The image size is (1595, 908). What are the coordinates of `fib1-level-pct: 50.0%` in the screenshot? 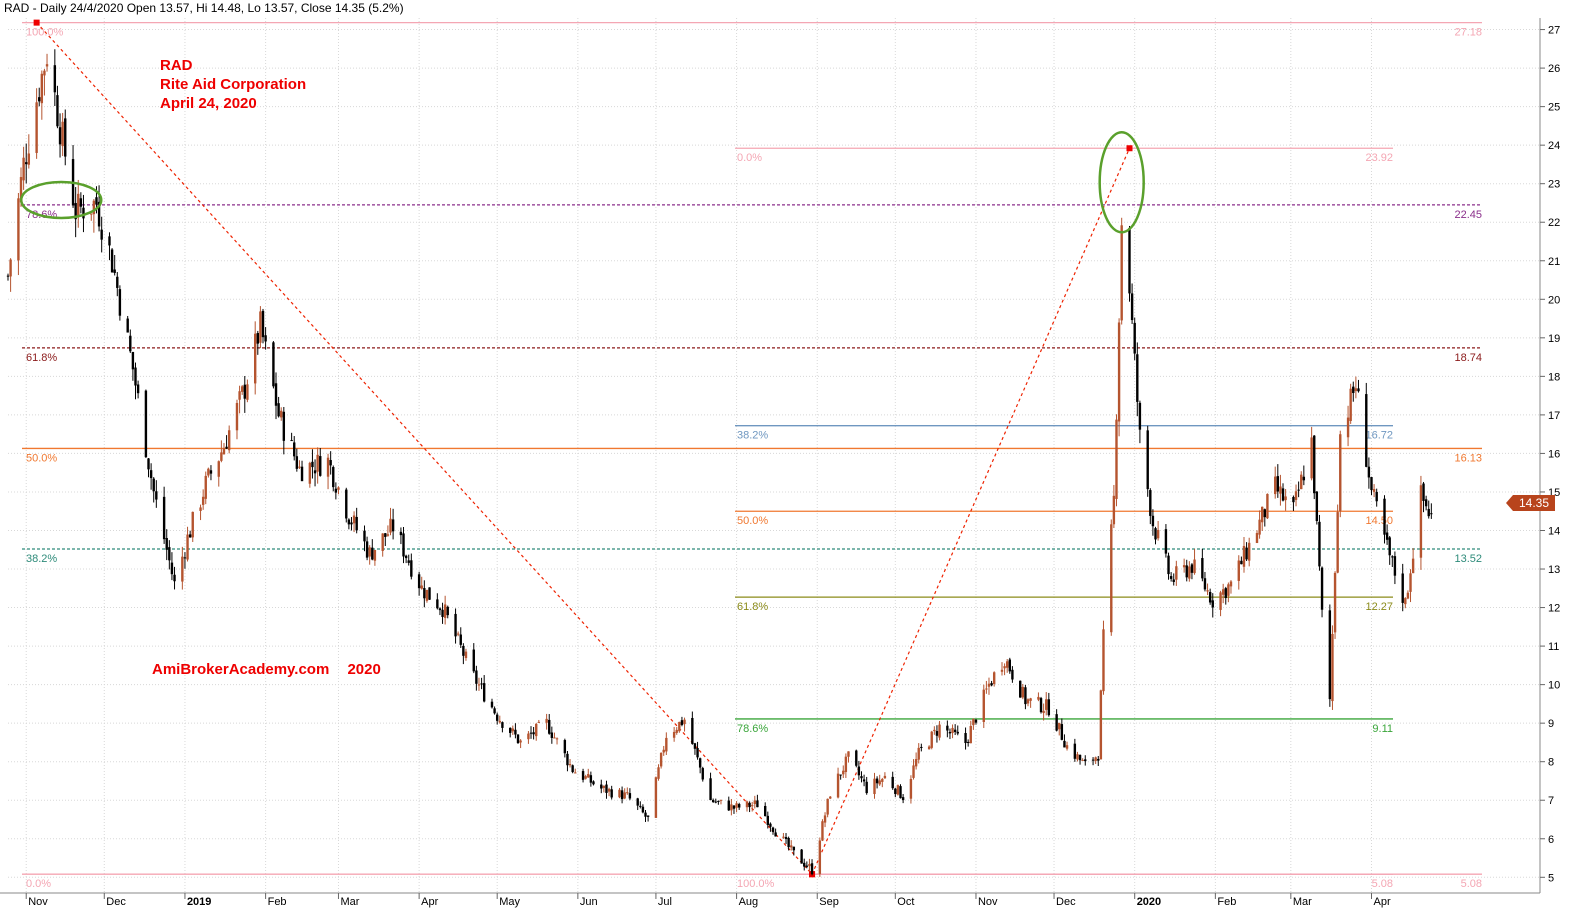 It's located at (41, 458).